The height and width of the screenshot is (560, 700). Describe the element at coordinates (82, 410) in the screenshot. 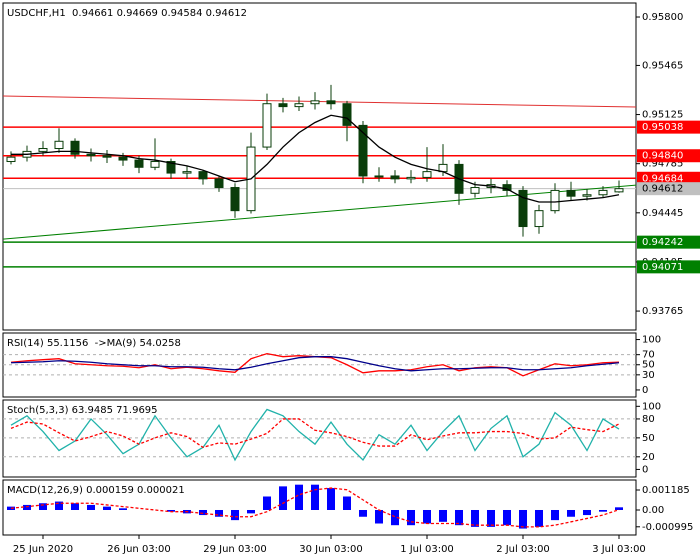

I see `panel-title: Stoch(5,3,3) 63.9485 71.9695` at that location.